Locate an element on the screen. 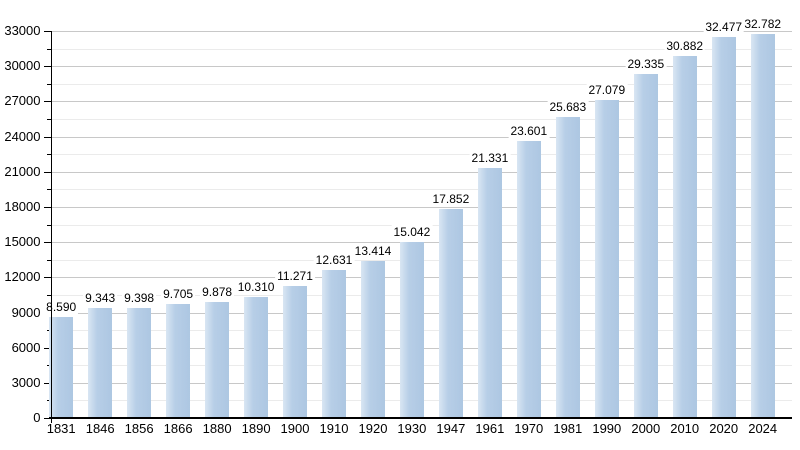 The width and height of the screenshot is (800, 450). bar-value-label: 21.331 is located at coordinates (490, 157).